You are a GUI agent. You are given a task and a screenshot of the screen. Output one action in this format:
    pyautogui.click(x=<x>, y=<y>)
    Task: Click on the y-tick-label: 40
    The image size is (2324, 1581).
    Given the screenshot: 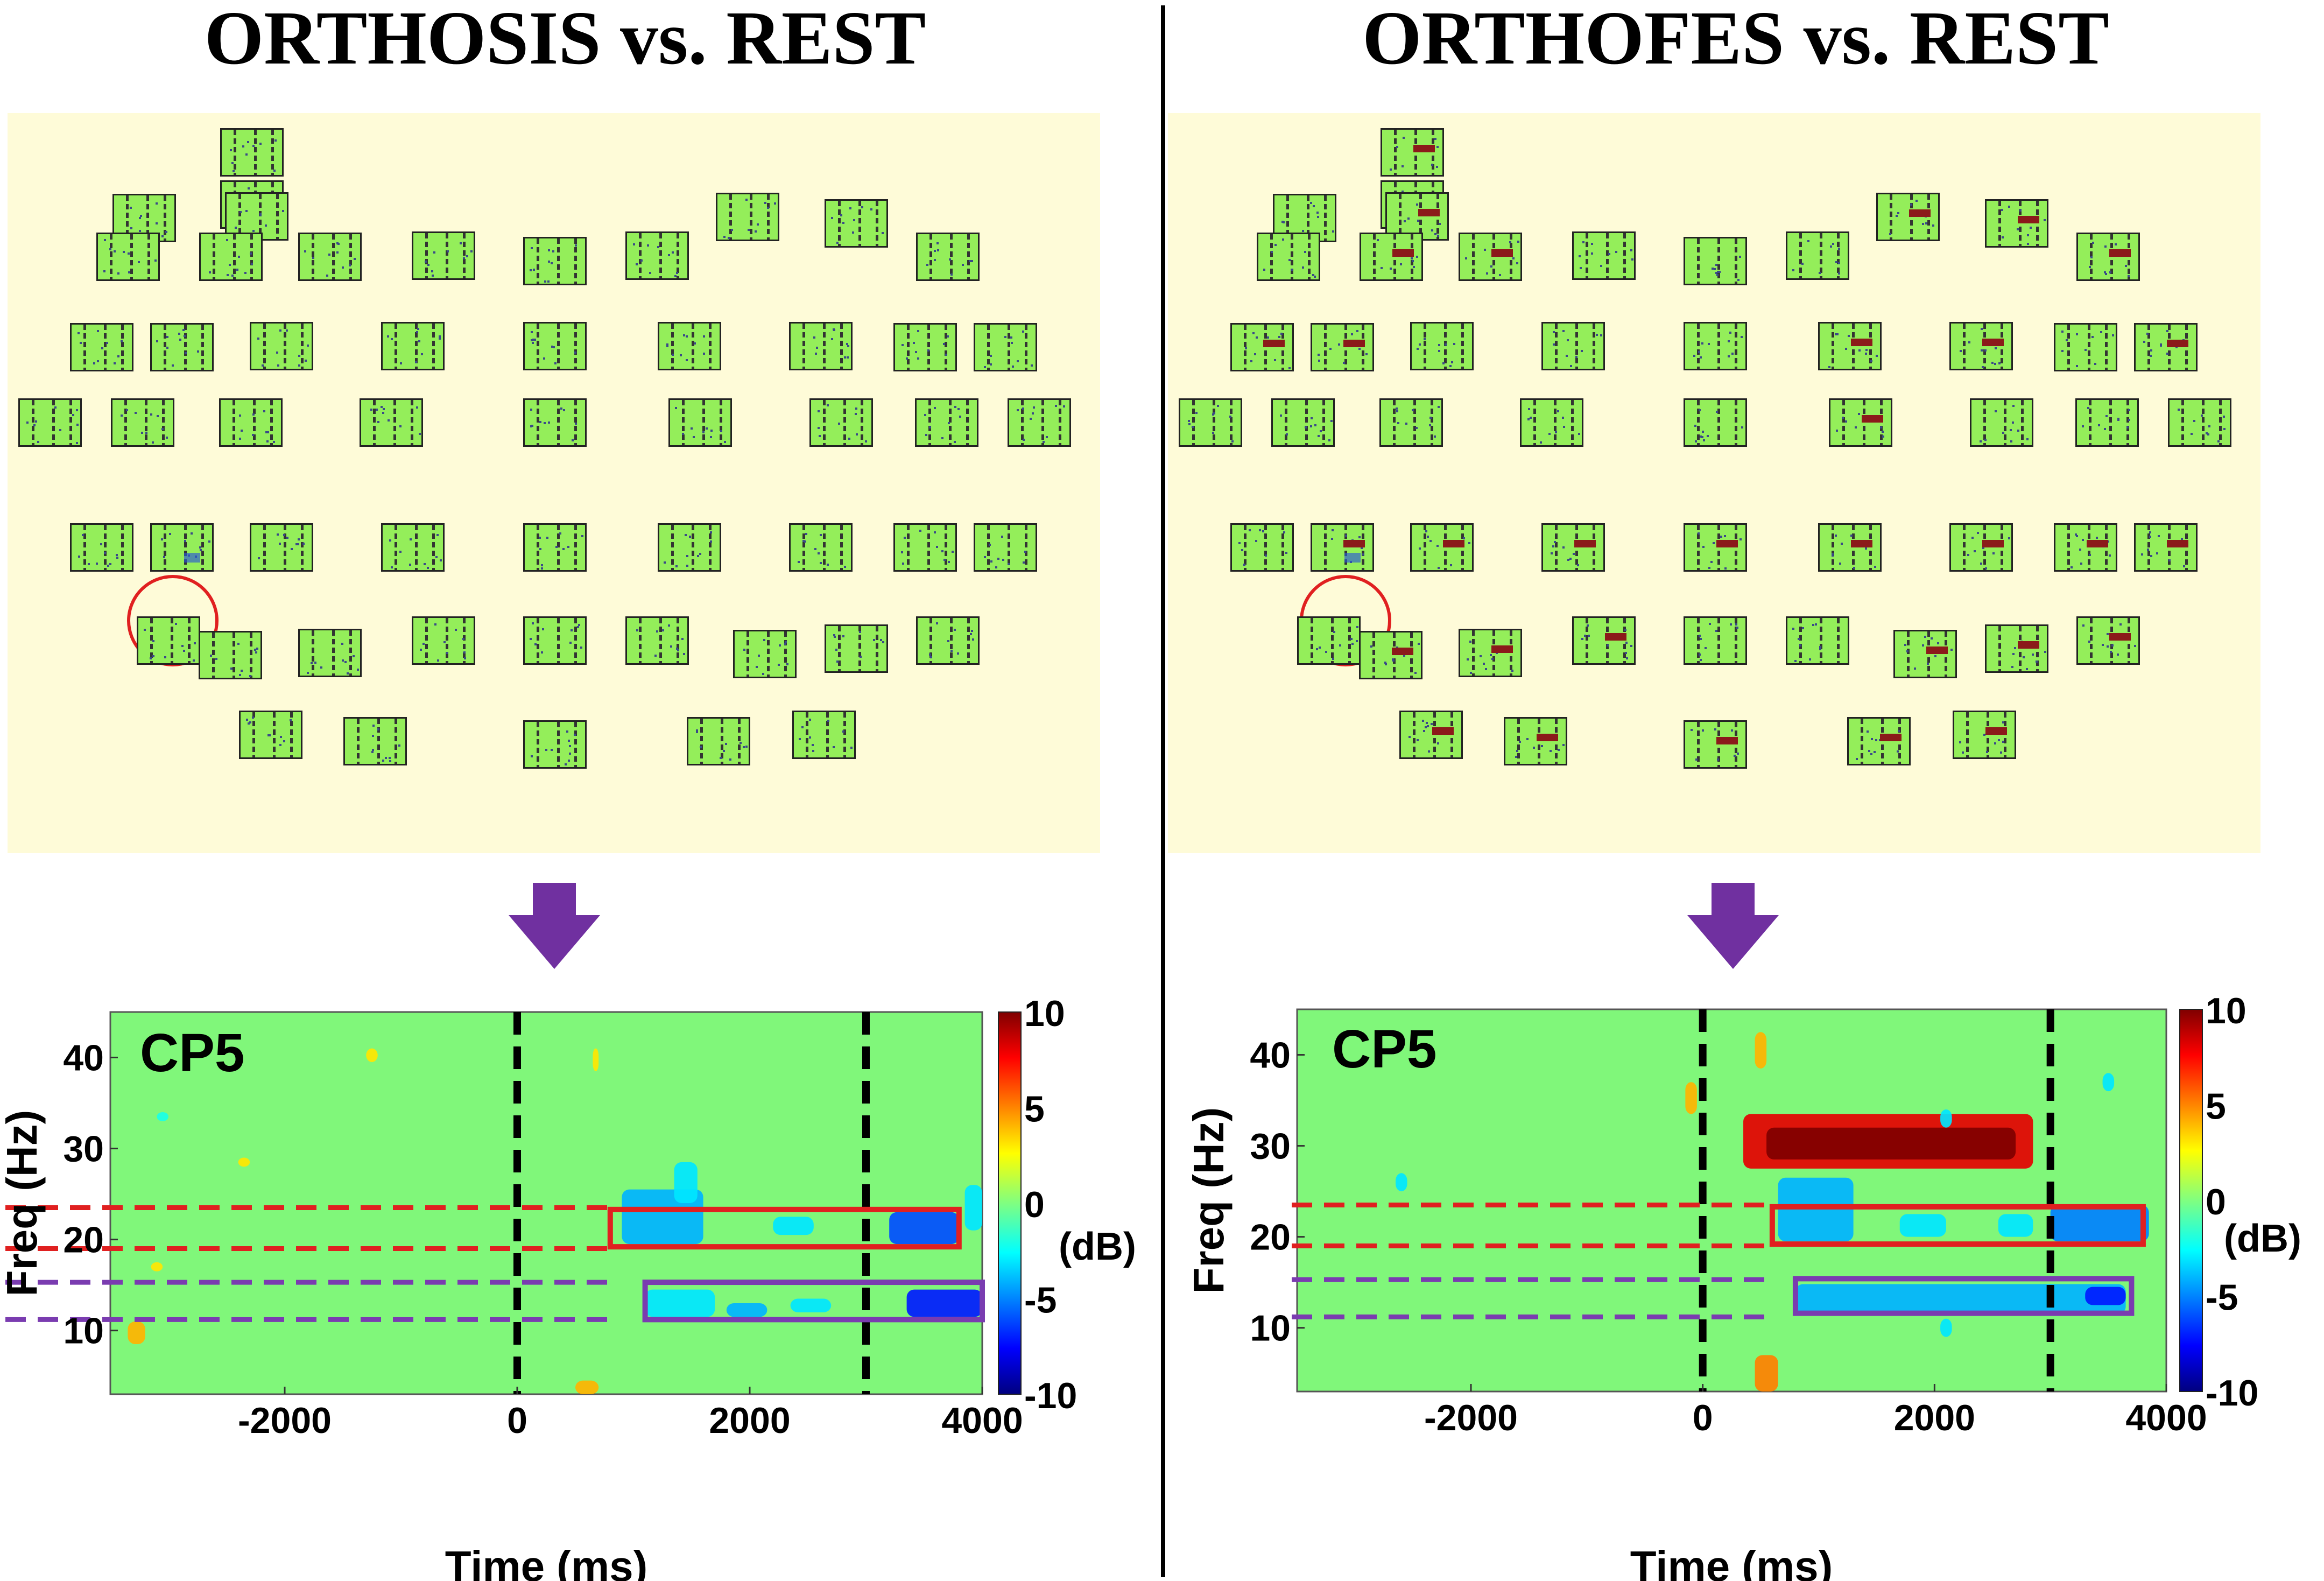 What is the action you would take?
    pyautogui.click(x=1270, y=1055)
    